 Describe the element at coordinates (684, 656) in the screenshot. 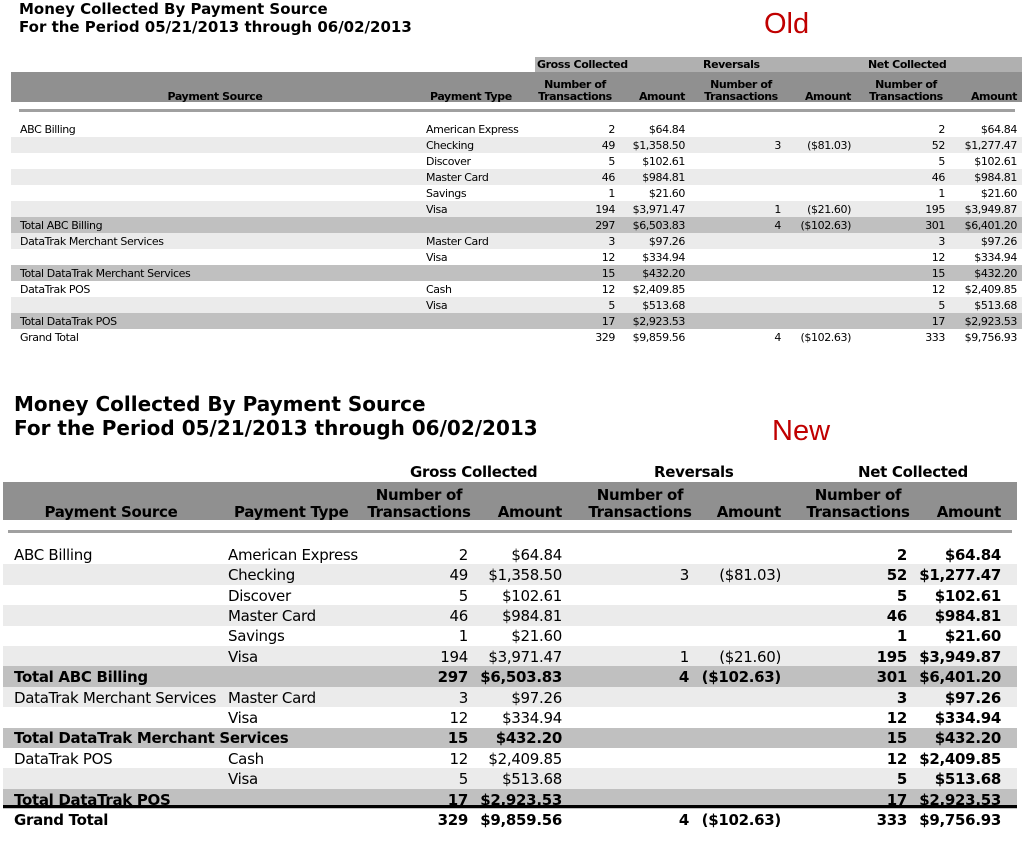

I see `rev-n-cell: 1` at that location.